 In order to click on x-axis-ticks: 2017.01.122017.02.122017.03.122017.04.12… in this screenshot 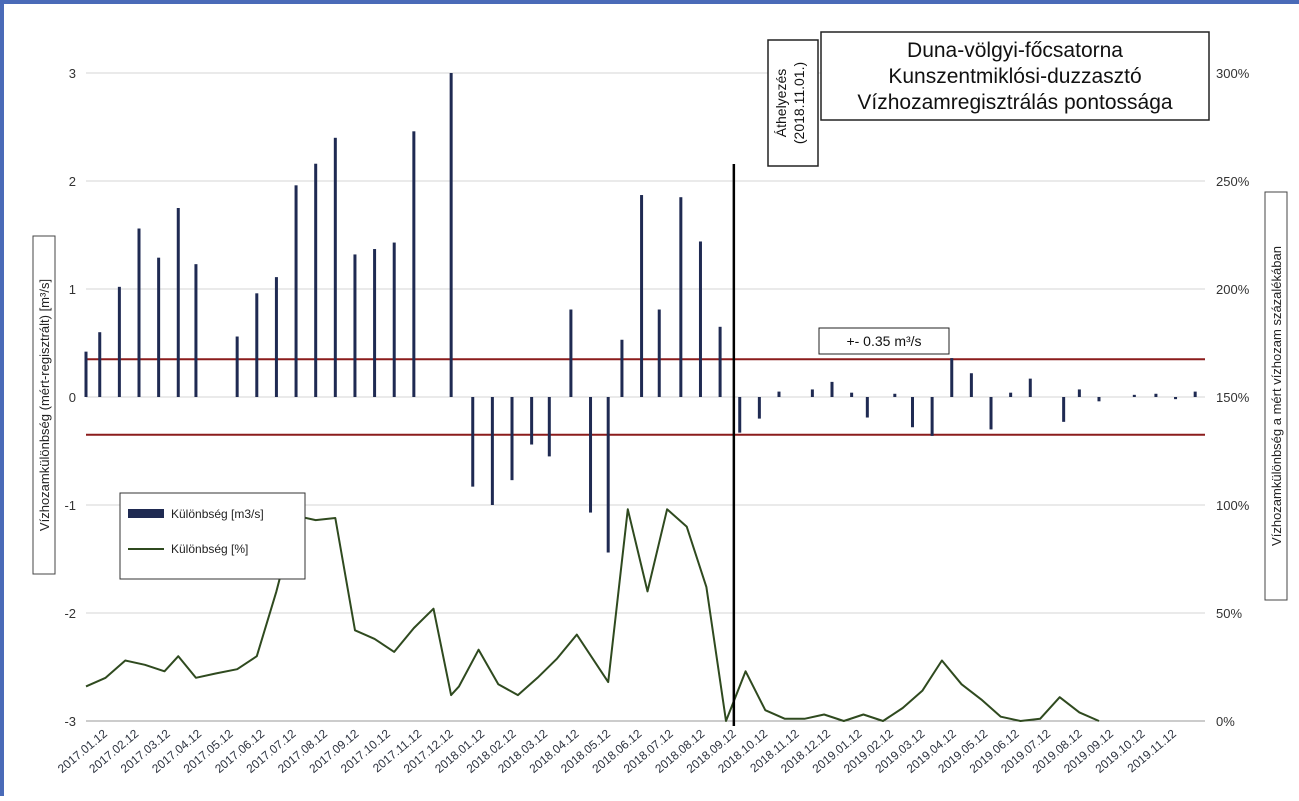, I will do `click(617, 751)`.